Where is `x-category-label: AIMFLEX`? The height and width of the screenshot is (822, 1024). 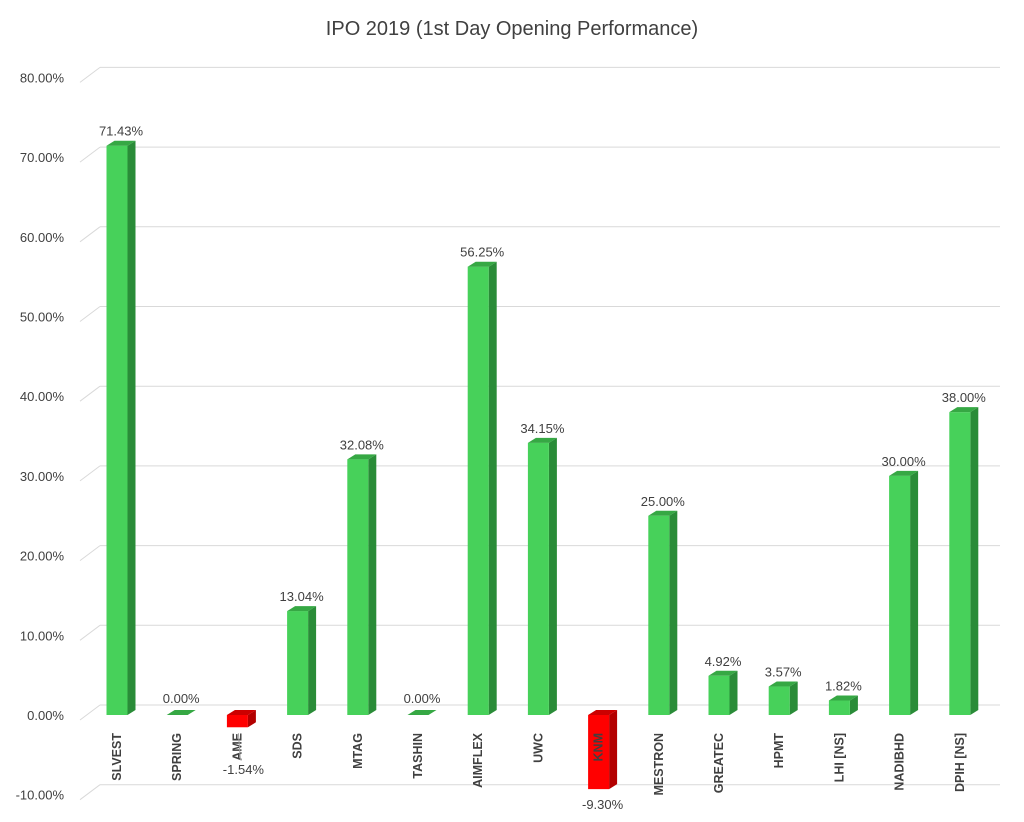
x-category-label: AIMFLEX is located at coordinates (478, 760).